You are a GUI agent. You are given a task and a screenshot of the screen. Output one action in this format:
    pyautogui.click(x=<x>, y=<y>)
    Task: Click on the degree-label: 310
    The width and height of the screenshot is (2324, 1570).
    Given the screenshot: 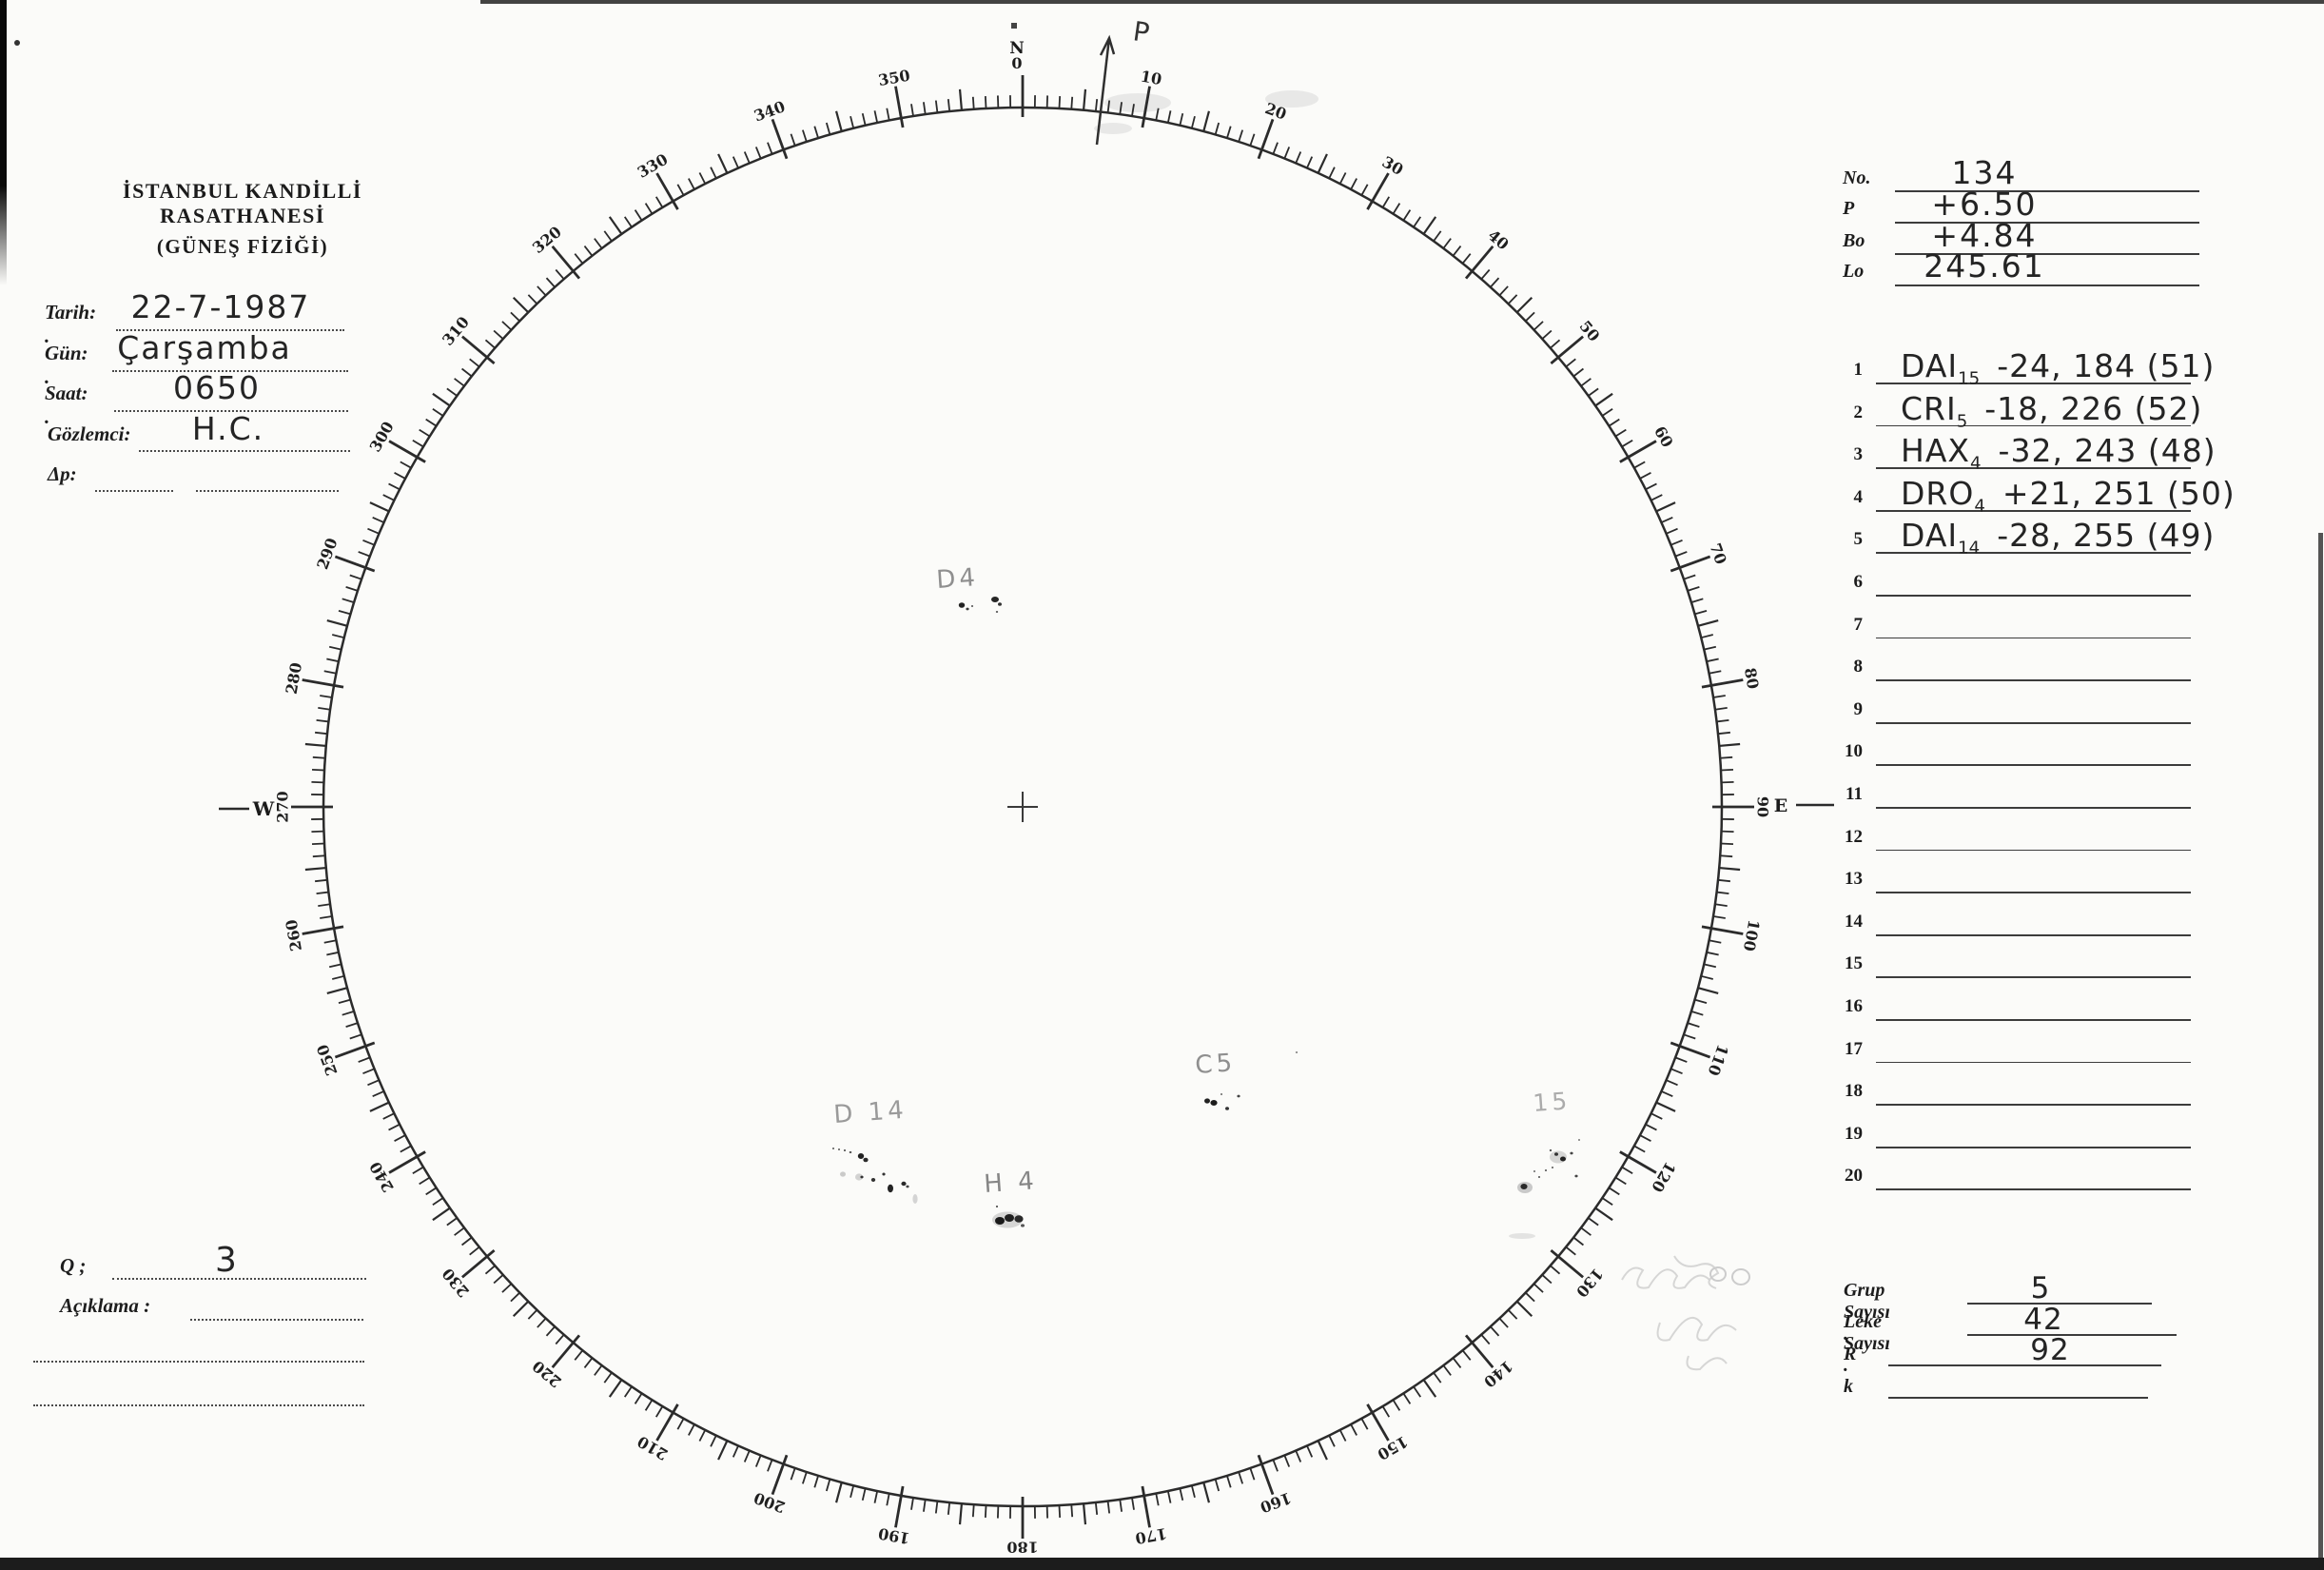 What is the action you would take?
    pyautogui.click(x=456, y=331)
    